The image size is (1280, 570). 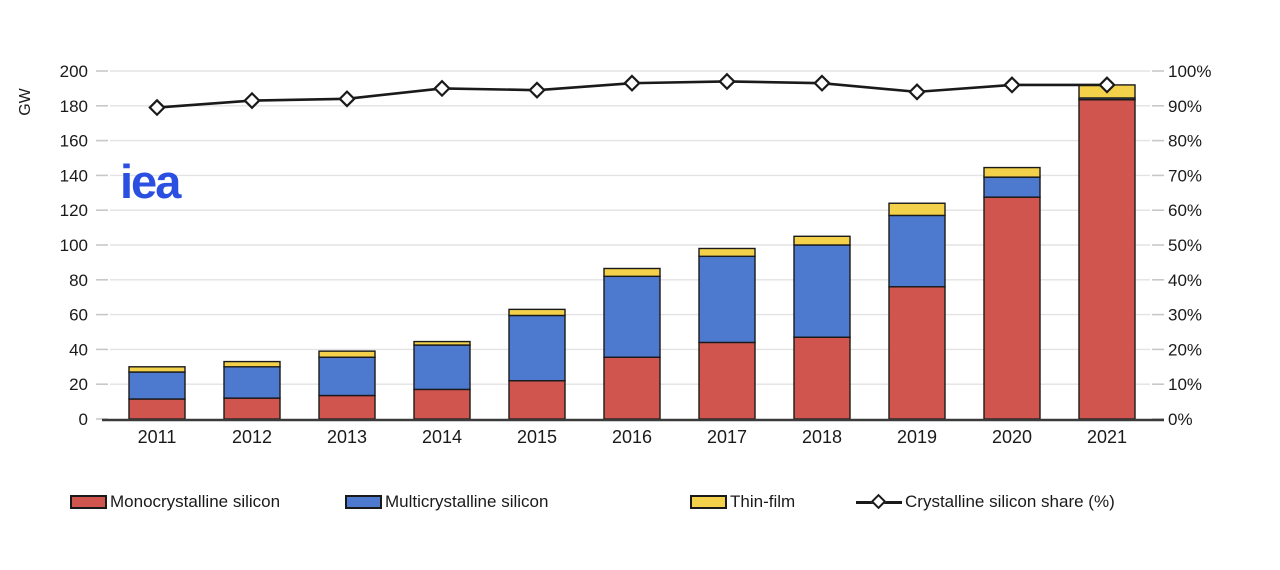 What do you see at coordinates (78, 384) in the screenshot?
I see `left-axis-tick-label: 20` at bounding box center [78, 384].